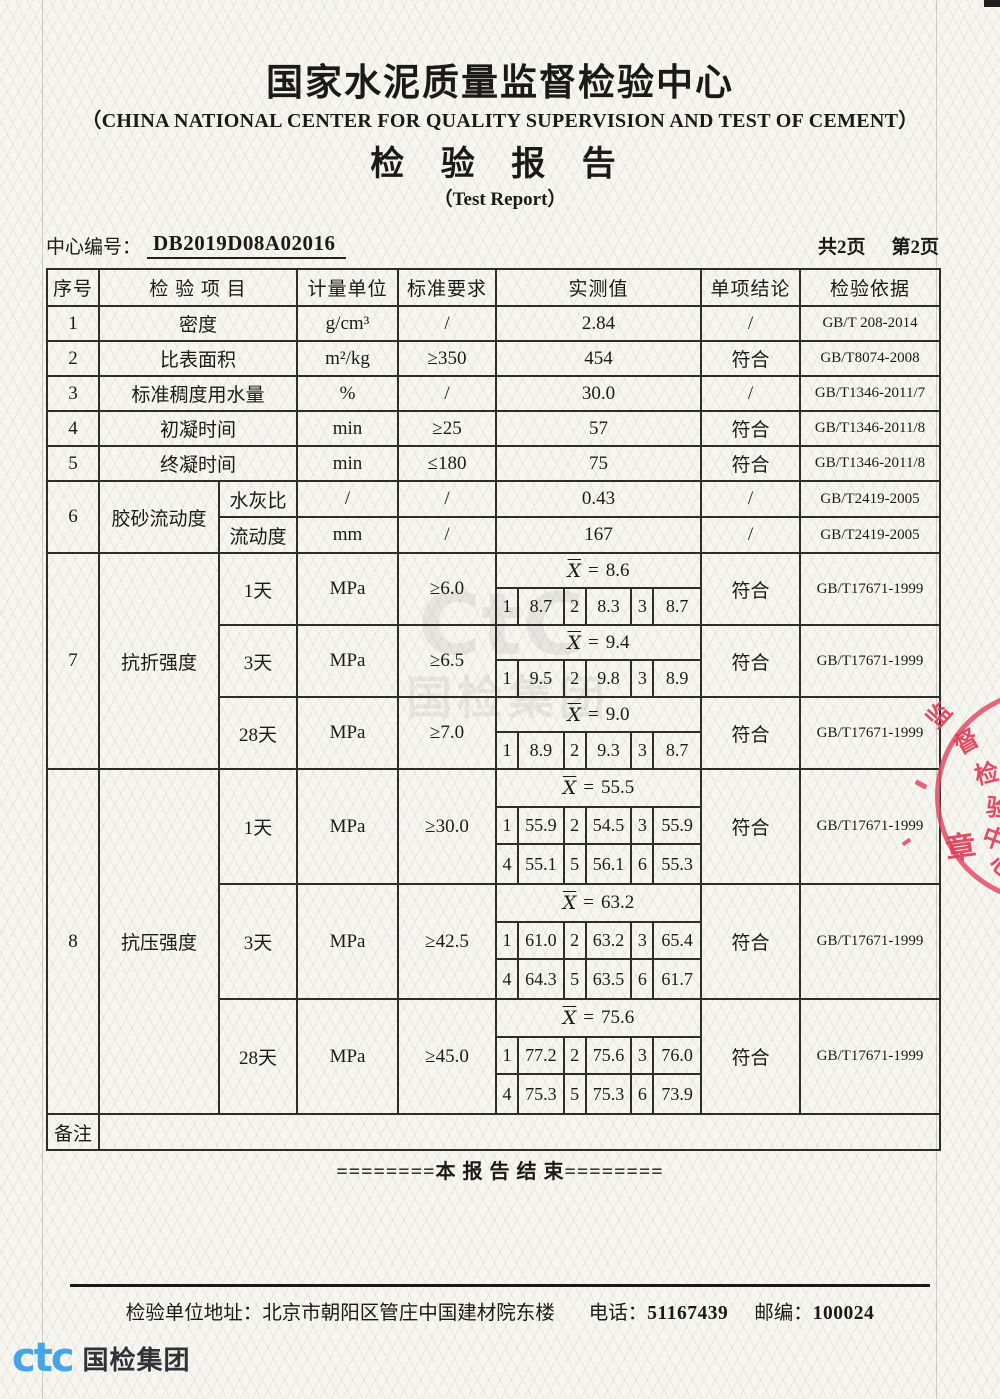 The image size is (1000, 1399). I want to click on remark-content, so click(519, 1132).